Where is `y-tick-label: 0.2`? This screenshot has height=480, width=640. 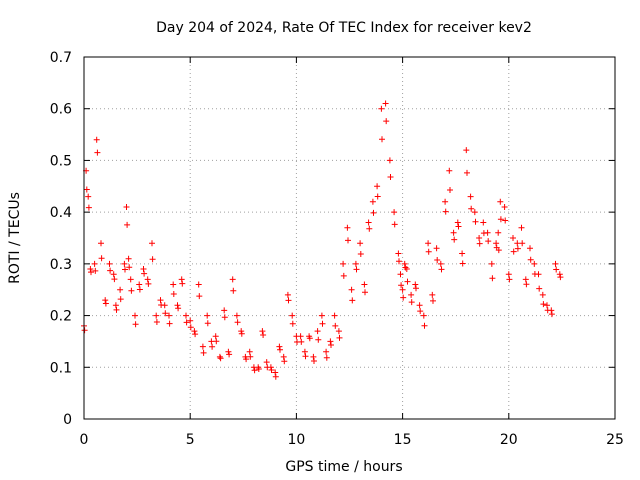
y-tick-label: 0.2 is located at coordinates (61, 317).